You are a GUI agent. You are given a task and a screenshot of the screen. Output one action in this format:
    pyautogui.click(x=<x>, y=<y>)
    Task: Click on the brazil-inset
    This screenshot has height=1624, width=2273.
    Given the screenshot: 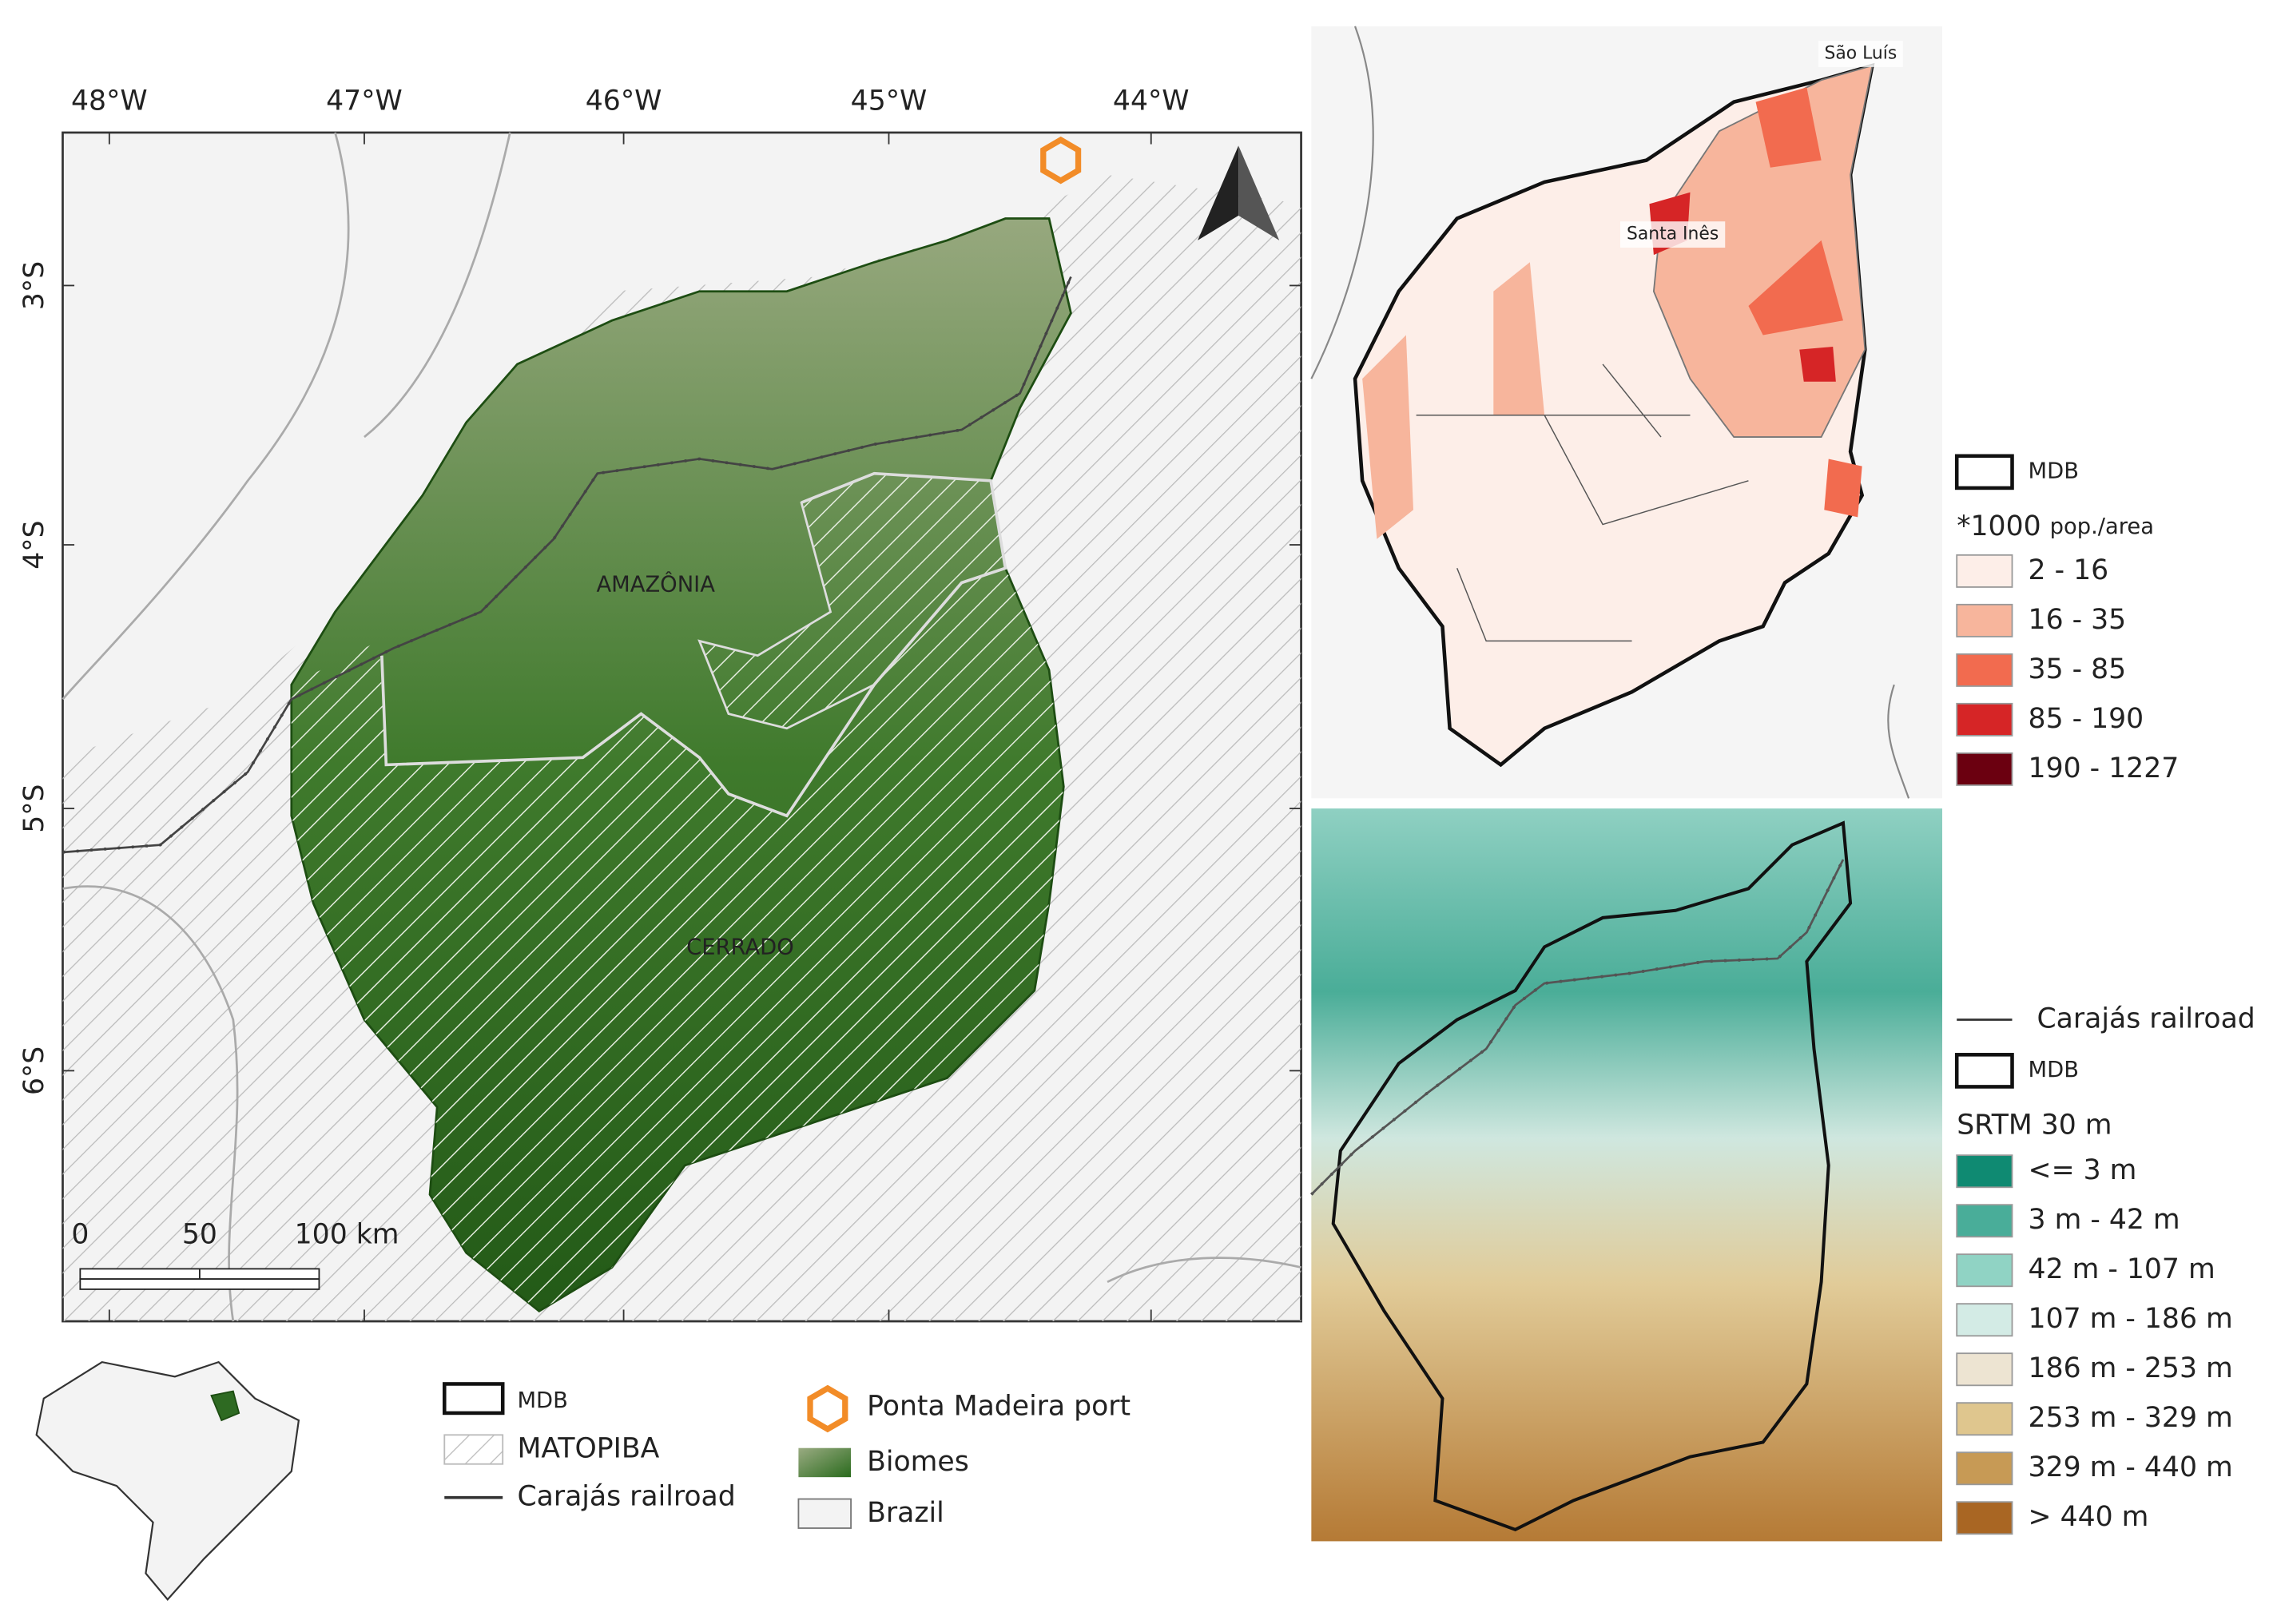 What is the action you would take?
    pyautogui.click(x=168, y=1481)
    